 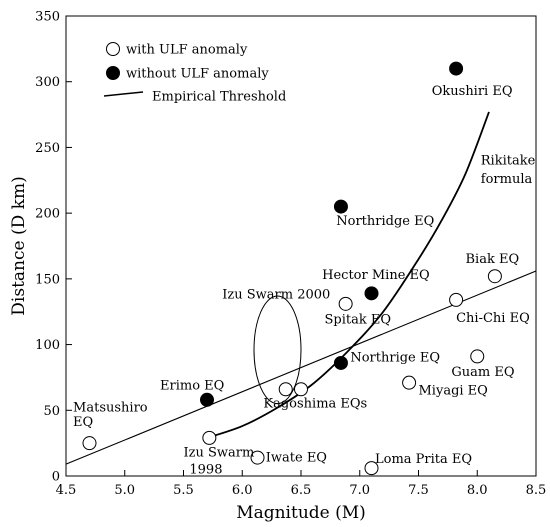 What do you see at coordinates (477, 490) in the screenshot?
I see `x-tick-label: 8.0` at bounding box center [477, 490].